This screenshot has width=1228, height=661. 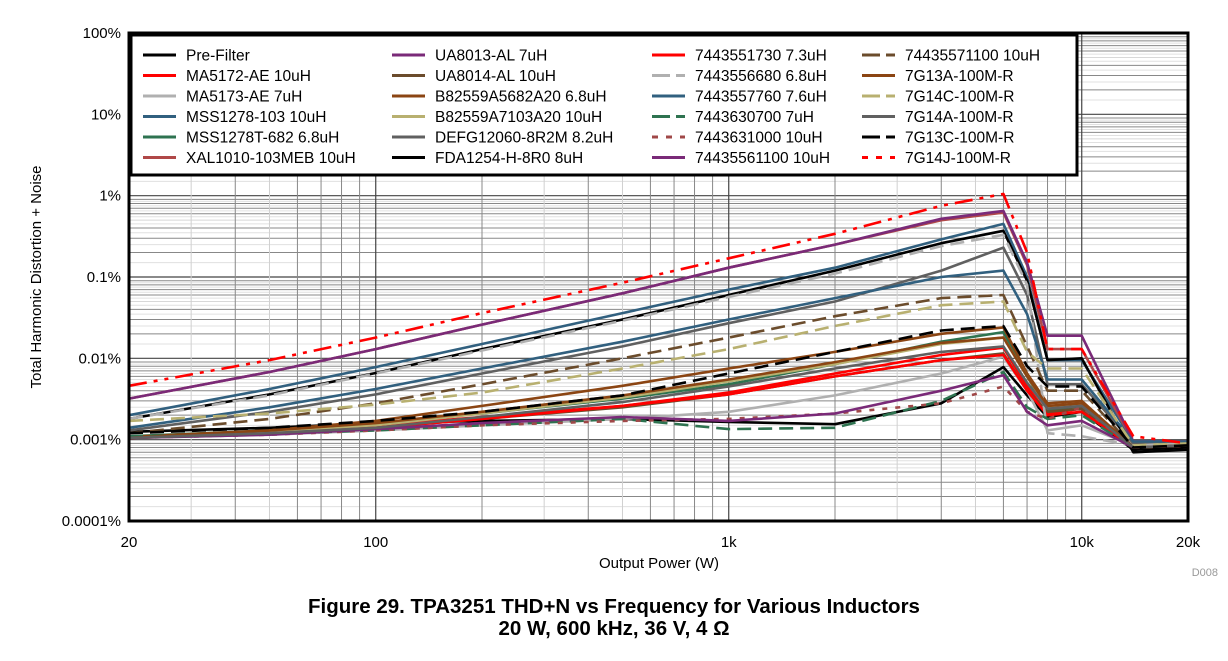 I want to click on y-tick-label: 0.1%, so click(x=104, y=277).